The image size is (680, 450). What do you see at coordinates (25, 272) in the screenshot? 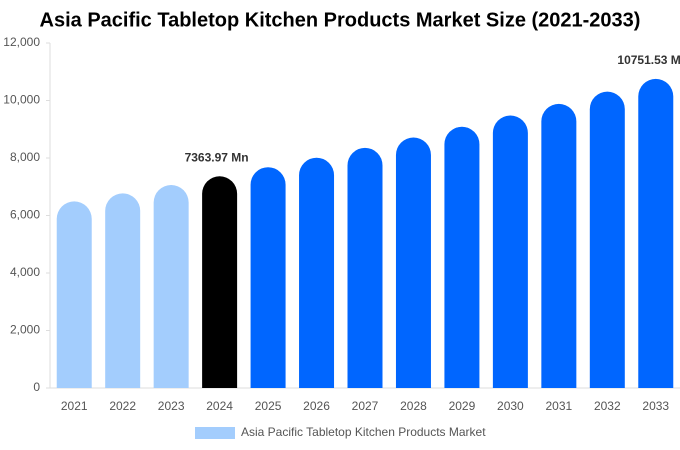
I see `y-tick-label: 4,000` at bounding box center [25, 272].